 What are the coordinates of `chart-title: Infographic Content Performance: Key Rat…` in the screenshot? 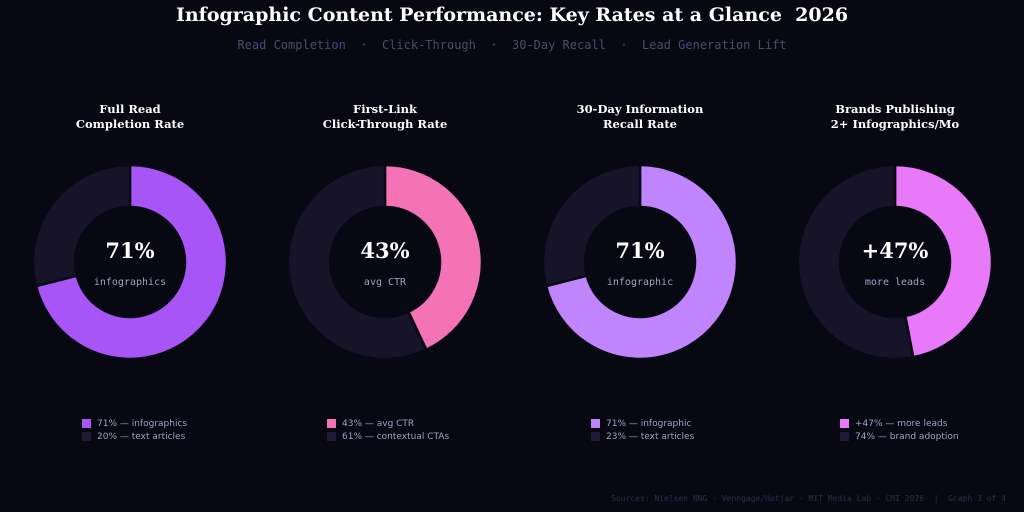 It's located at (512, 15).